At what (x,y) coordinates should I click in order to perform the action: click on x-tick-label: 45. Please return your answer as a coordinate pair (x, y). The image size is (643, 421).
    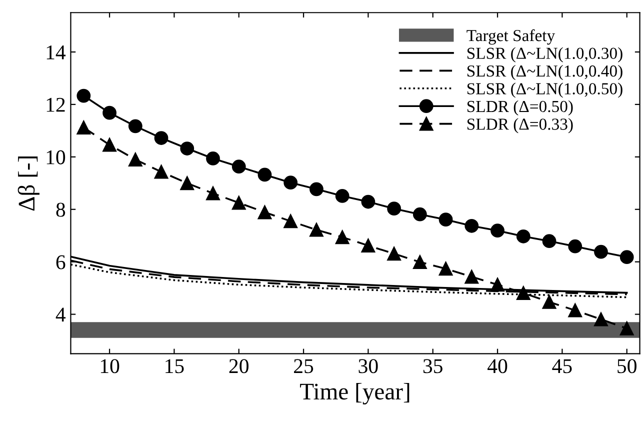
    Looking at the image, I should click on (562, 366).